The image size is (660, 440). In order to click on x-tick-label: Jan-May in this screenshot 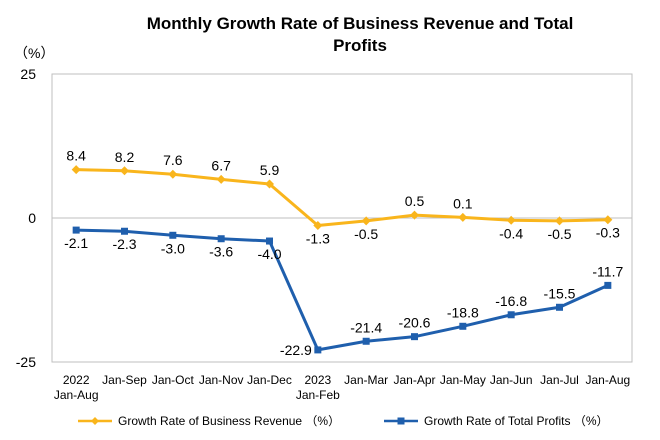, I will do `click(463, 380)`.